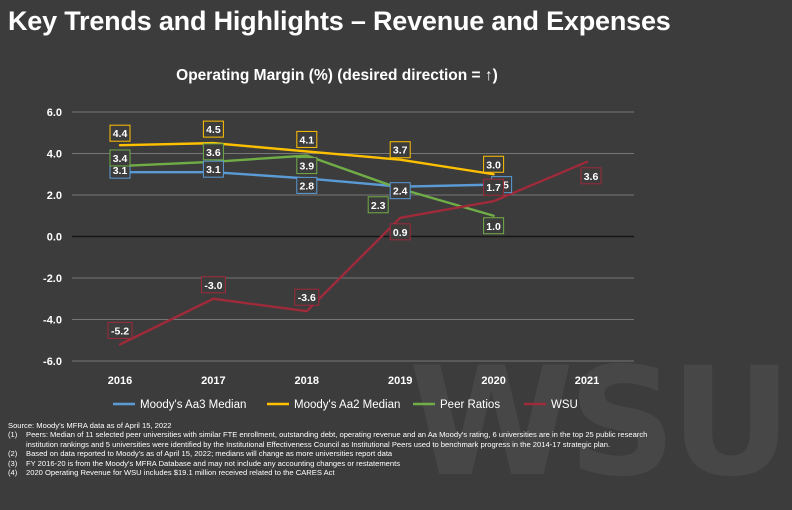 This screenshot has height=510, width=792. Describe the element at coordinates (54, 155) in the screenshot. I see `y-tick-label: 4.0` at that location.